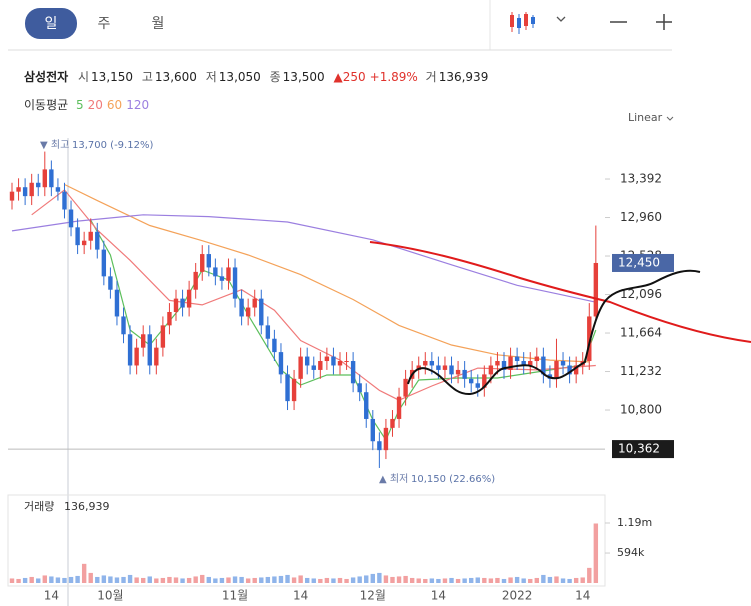 The width and height of the screenshot is (751, 606). What do you see at coordinates (517, 596) in the screenshot?
I see `x-tick-label: 2022` at bounding box center [517, 596].